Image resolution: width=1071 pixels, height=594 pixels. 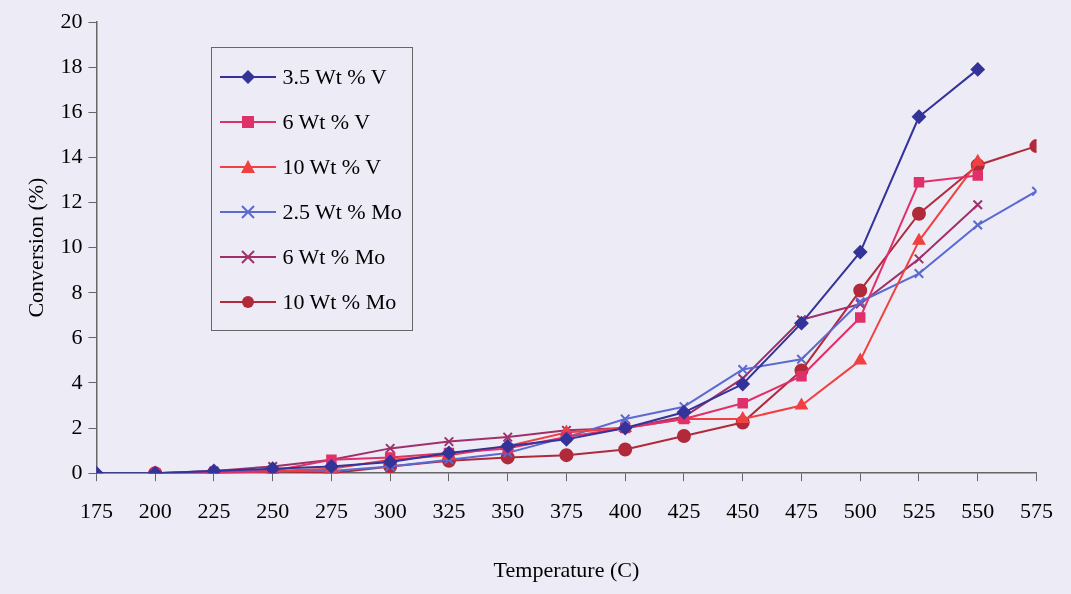 I want to click on x-tick-label: 200, so click(x=155, y=511).